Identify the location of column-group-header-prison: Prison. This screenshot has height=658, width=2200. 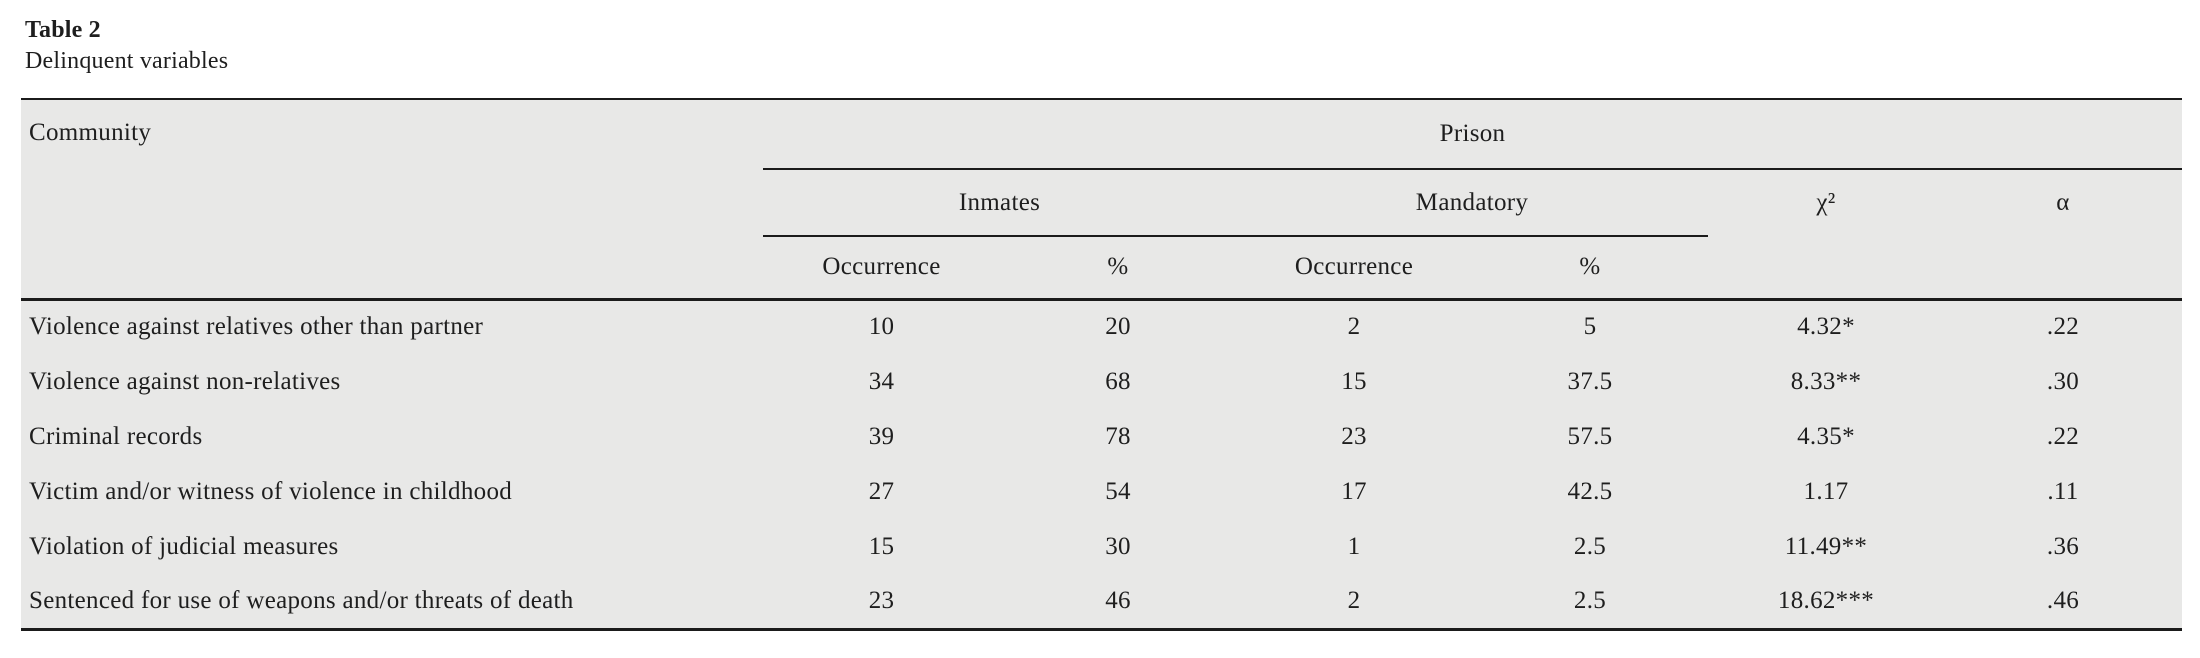
(1472, 134).